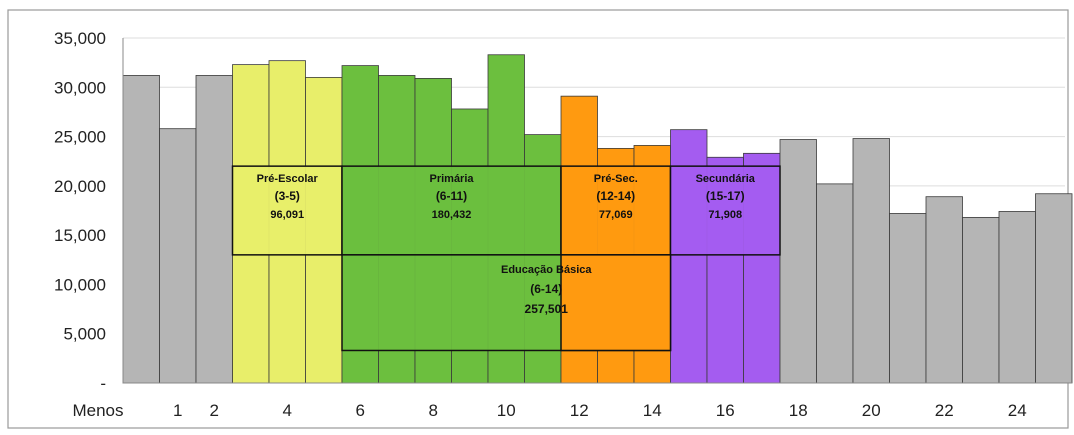  What do you see at coordinates (80, 186) in the screenshot?
I see `y-tick-label: 20,000` at bounding box center [80, 186].